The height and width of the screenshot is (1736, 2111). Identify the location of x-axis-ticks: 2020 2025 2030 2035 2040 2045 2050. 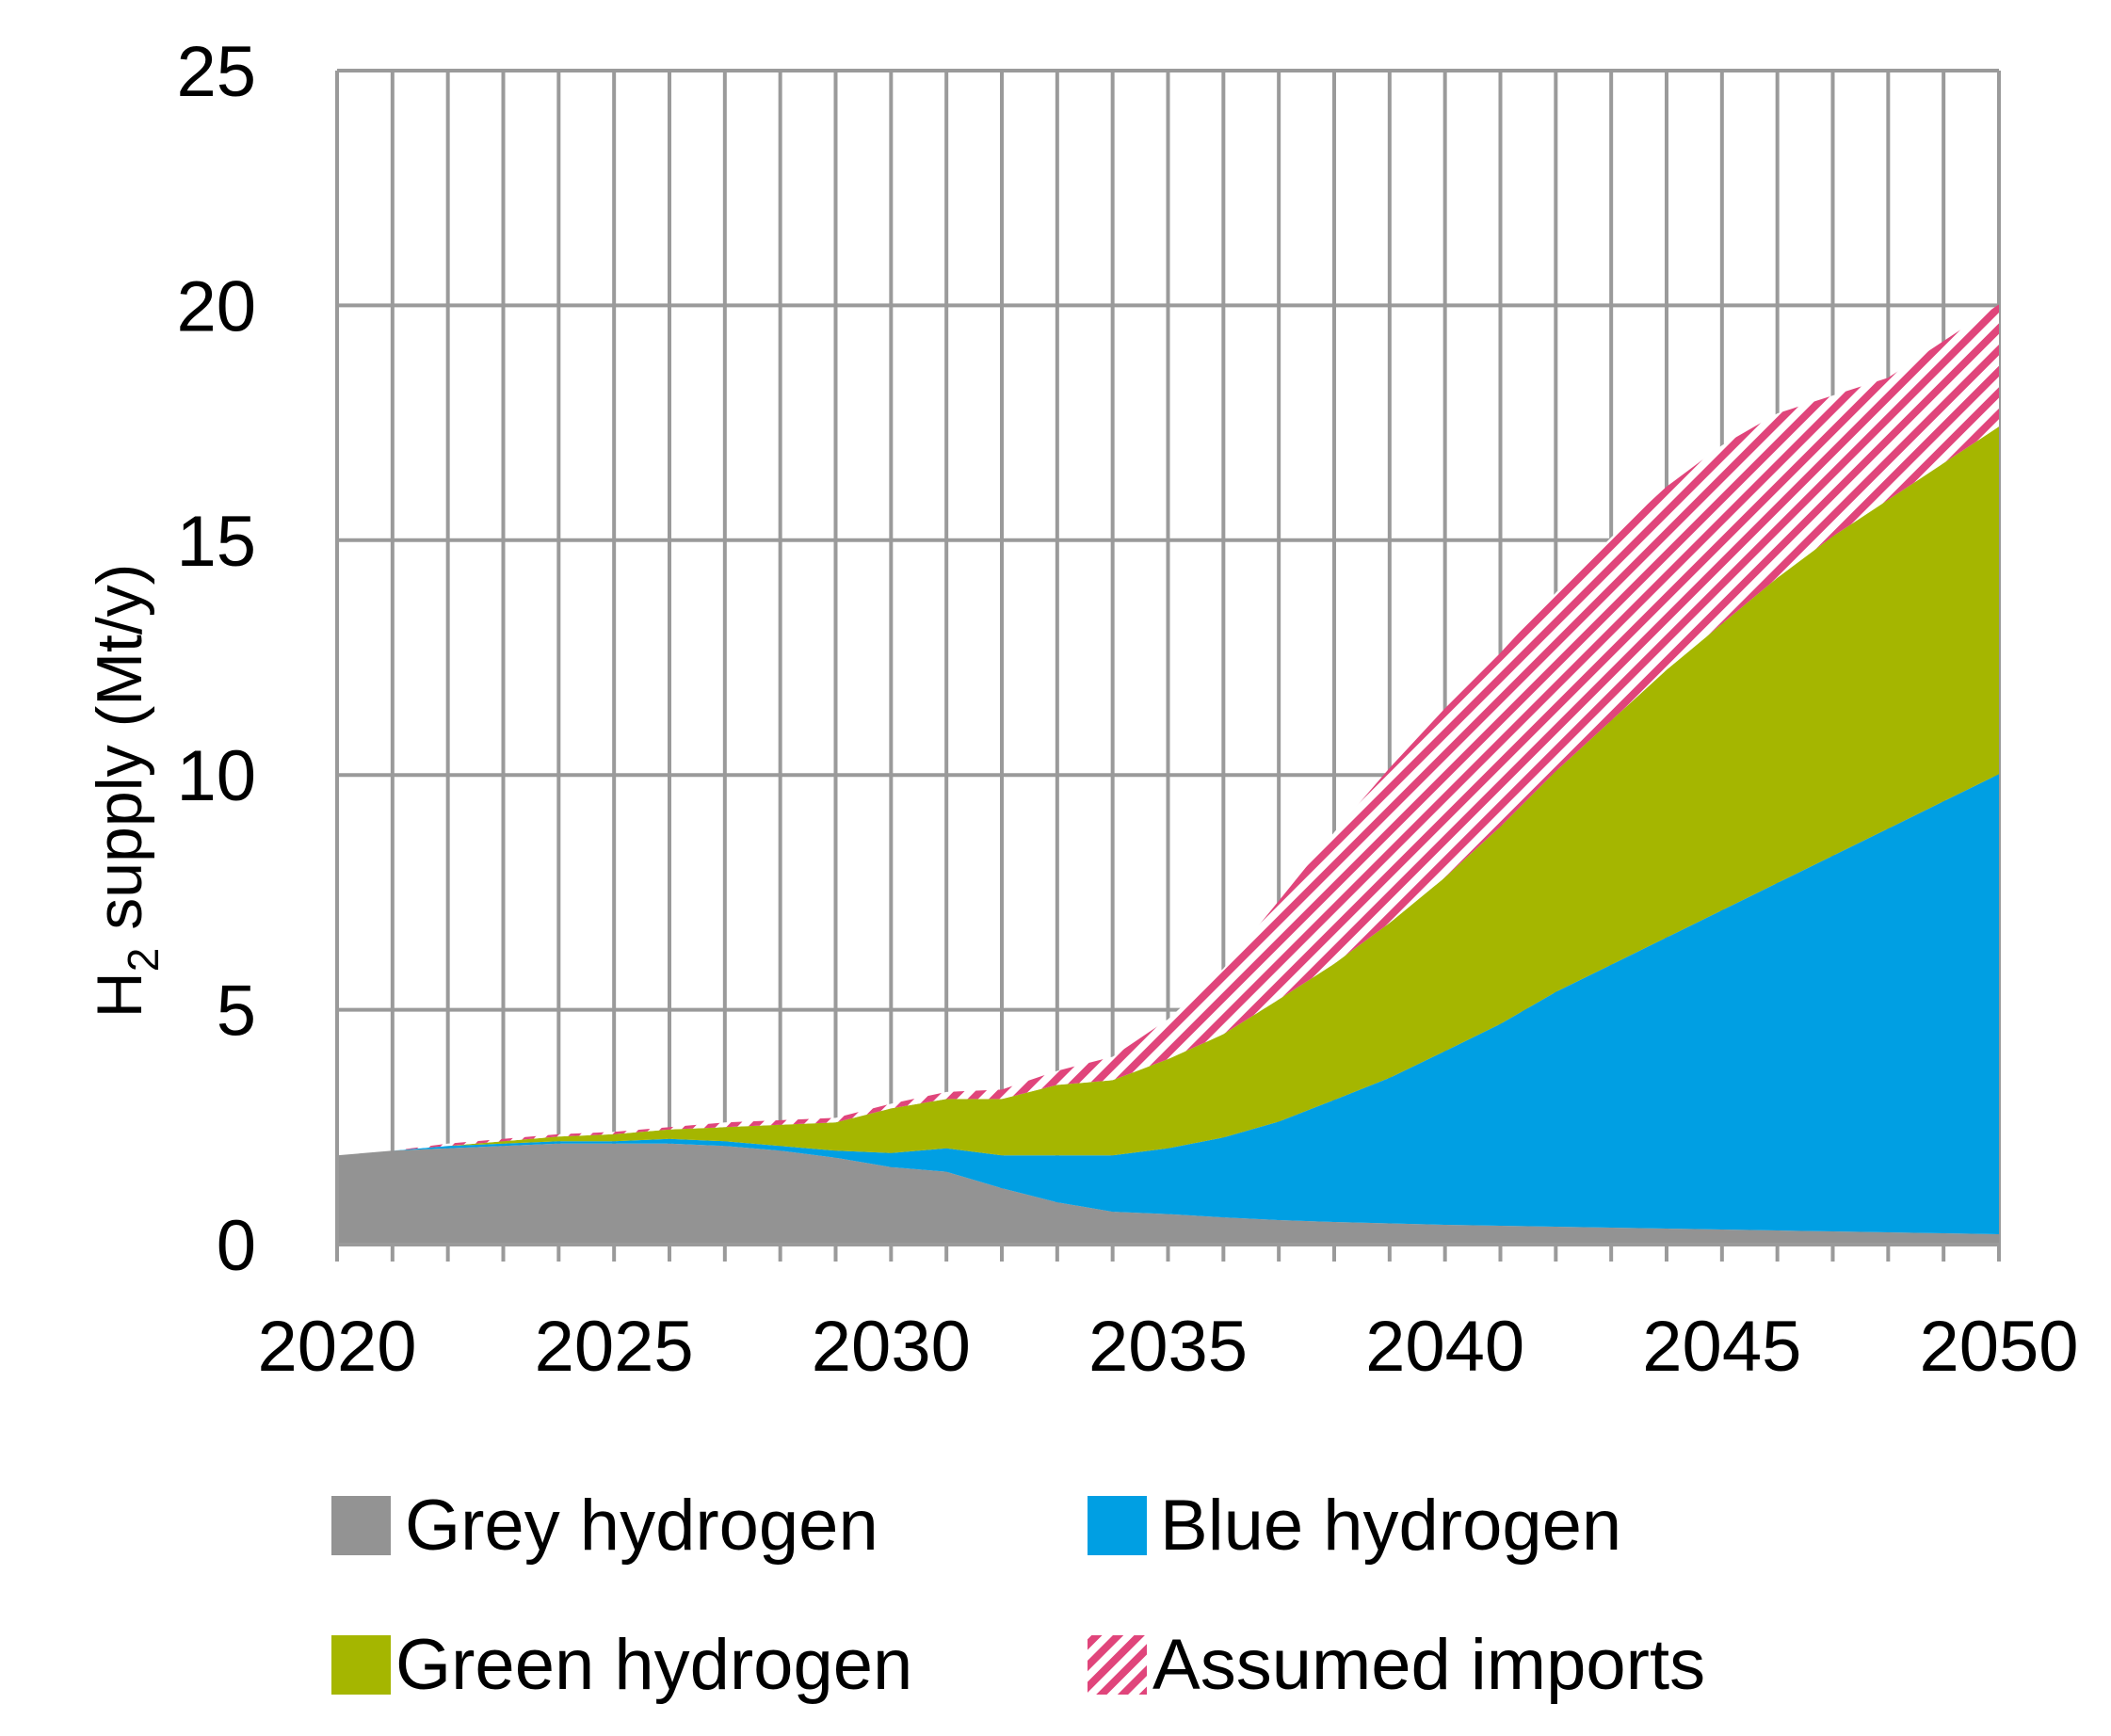
(1167, 1347).